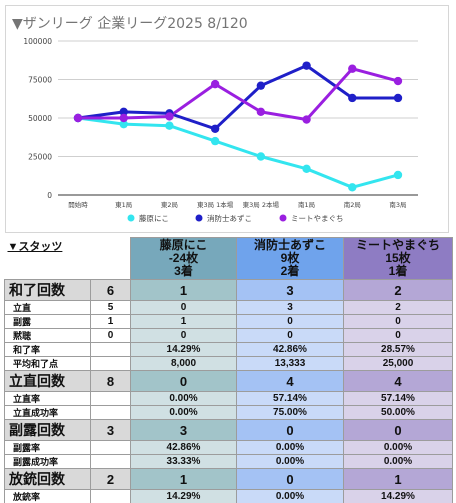 This screenshot has width=456, height=503. Describe the element at coordinates (110, 430) in the screenshot. I see `section-total: 3` at that location.